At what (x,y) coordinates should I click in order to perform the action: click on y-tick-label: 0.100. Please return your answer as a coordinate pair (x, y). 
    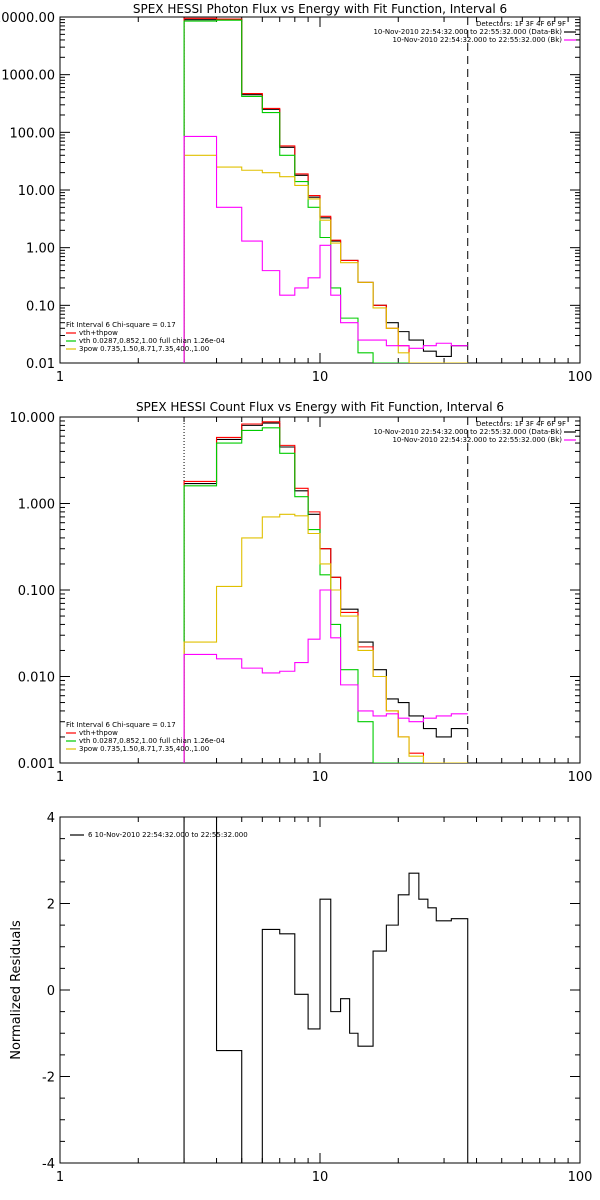
    Looking at the image, I should click on (36, 591).